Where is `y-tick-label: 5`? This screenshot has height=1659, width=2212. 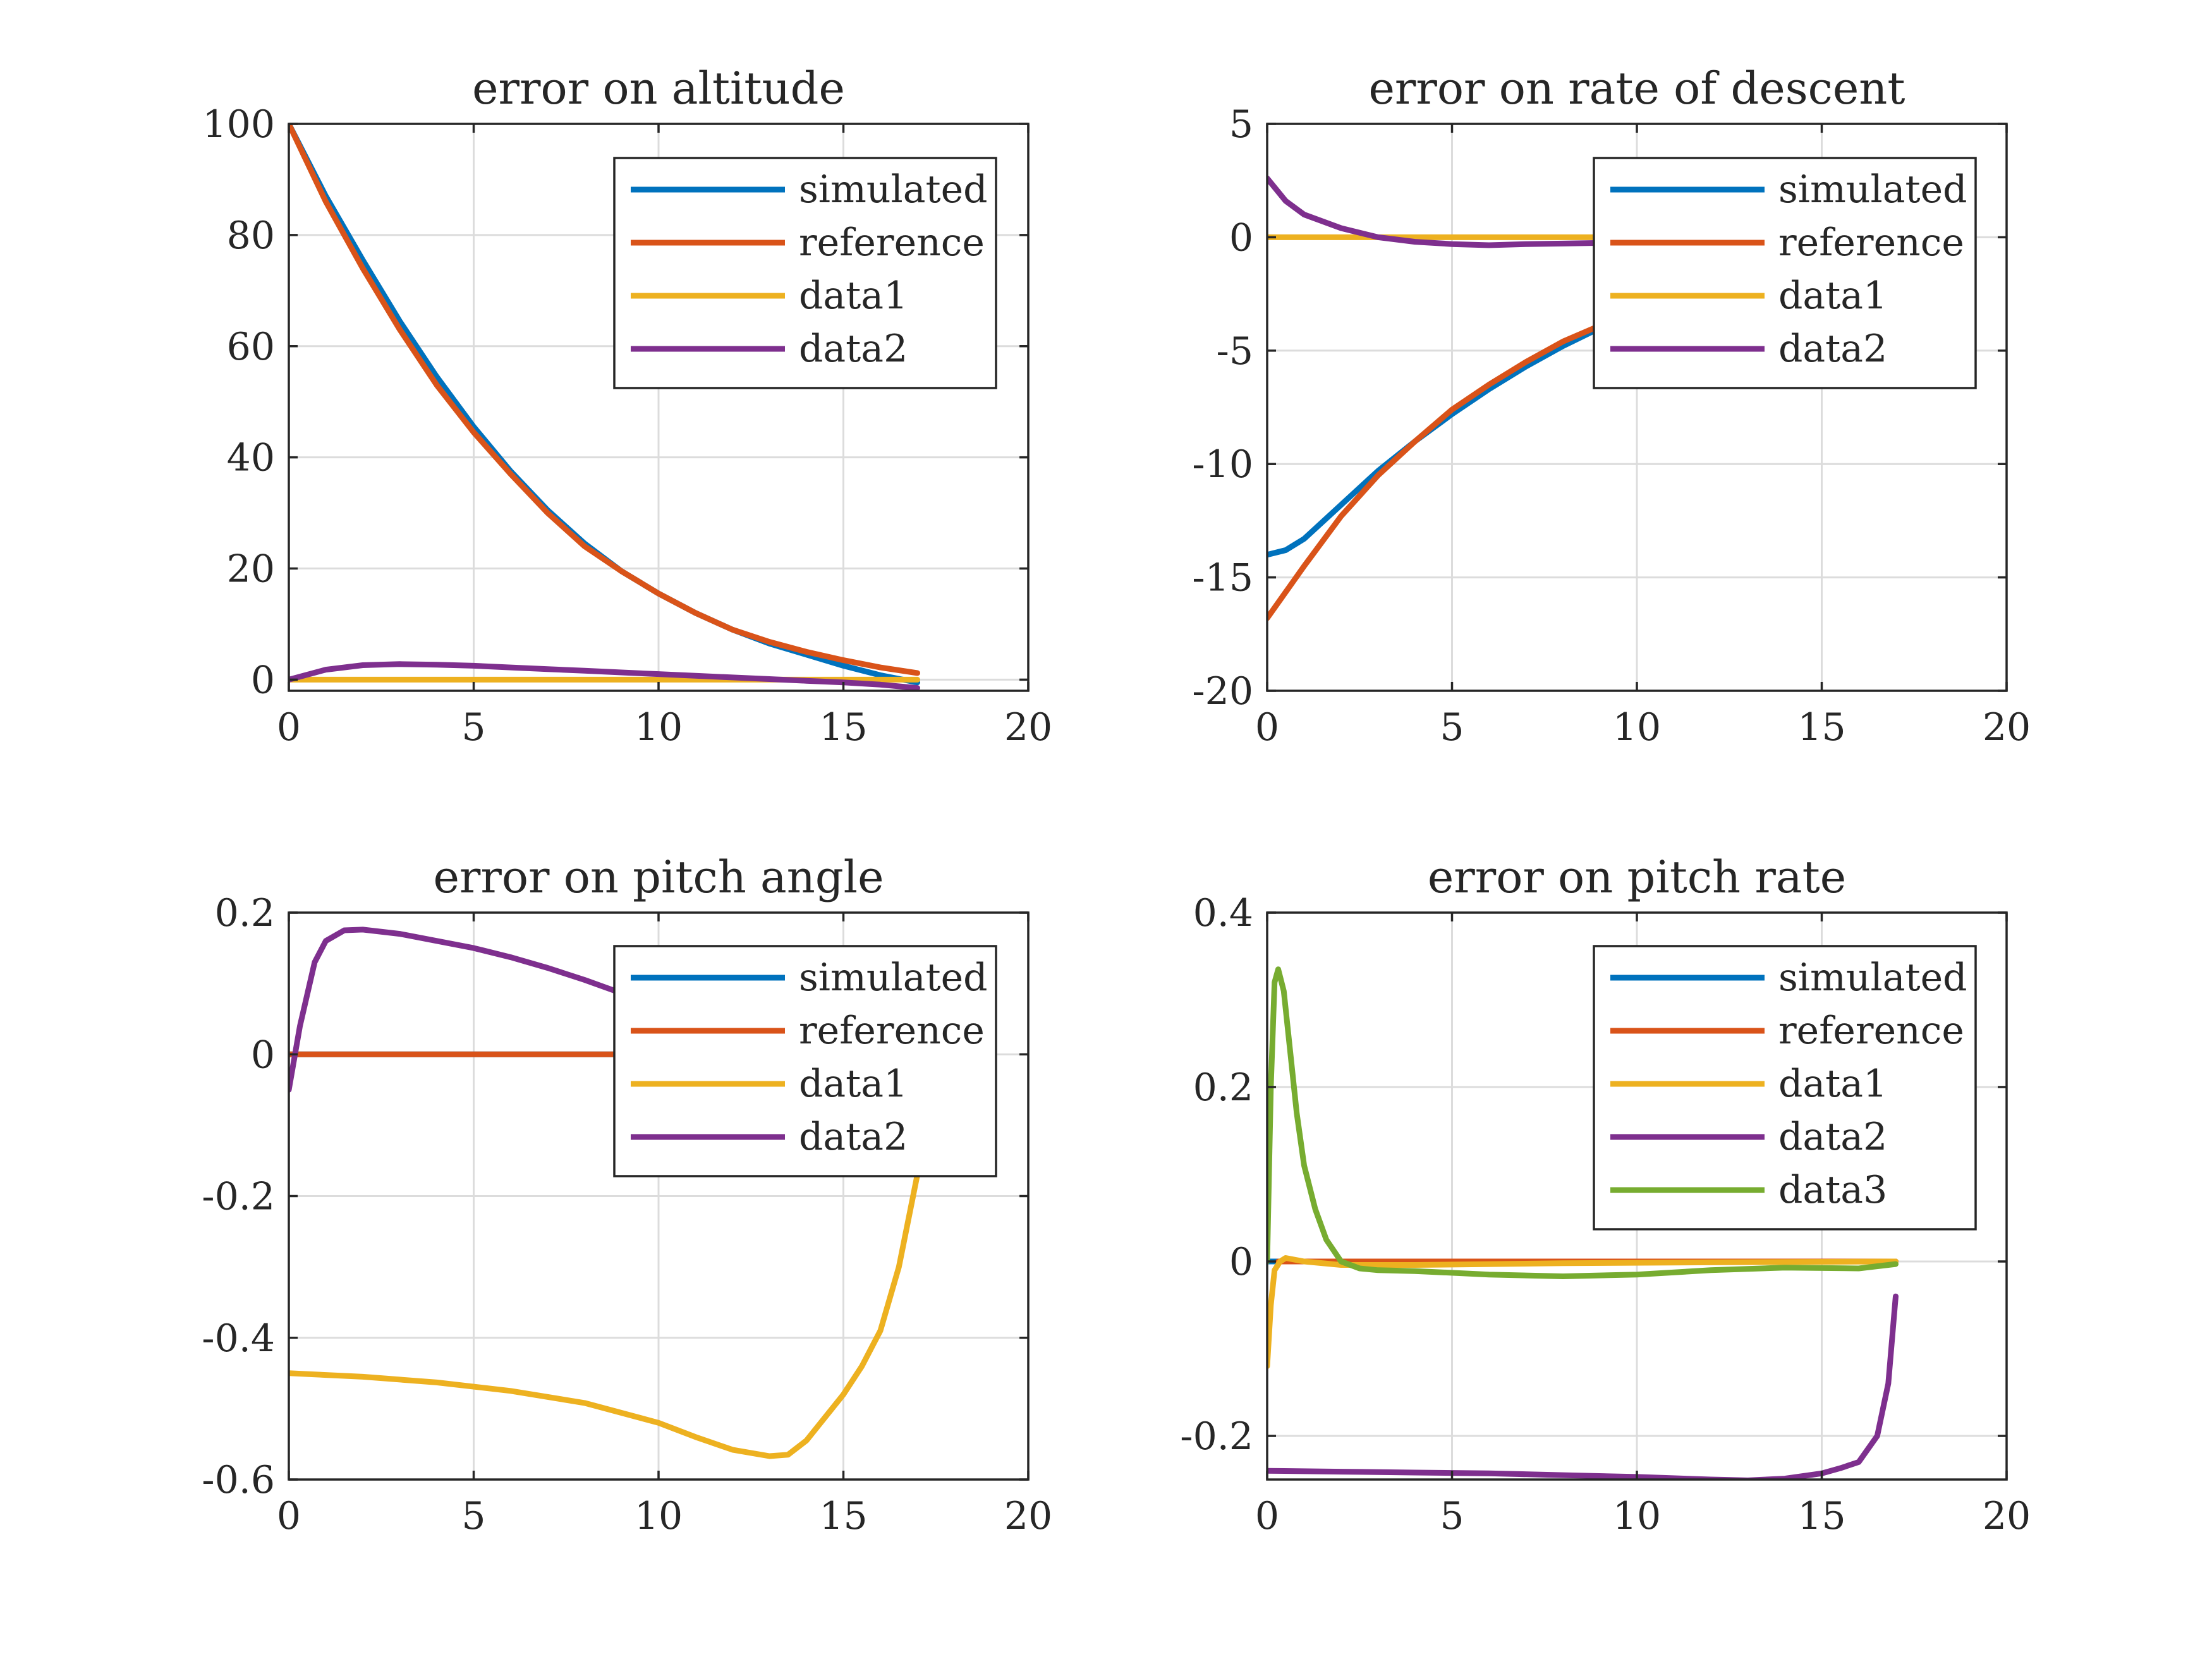
y-tick-label: 5 is located at coordinates (1241, 125).